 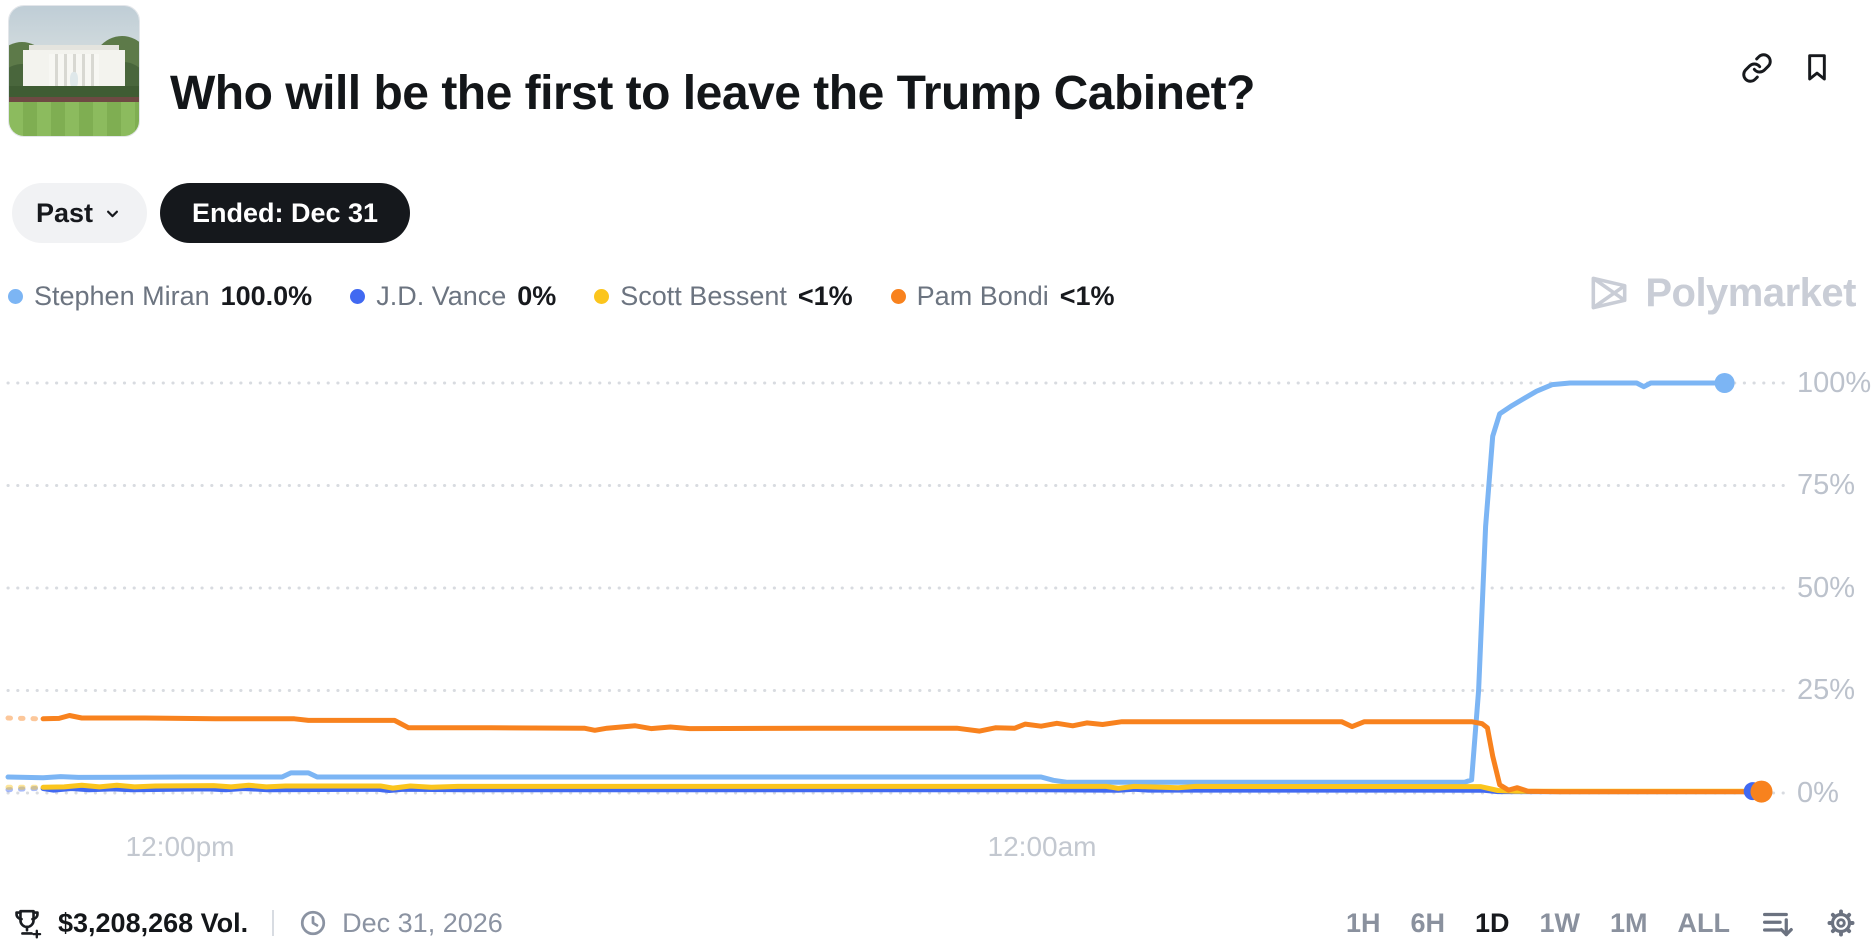 I want to click on ended-status-label: Ended: Dec 31, so click(x=285, y=212).